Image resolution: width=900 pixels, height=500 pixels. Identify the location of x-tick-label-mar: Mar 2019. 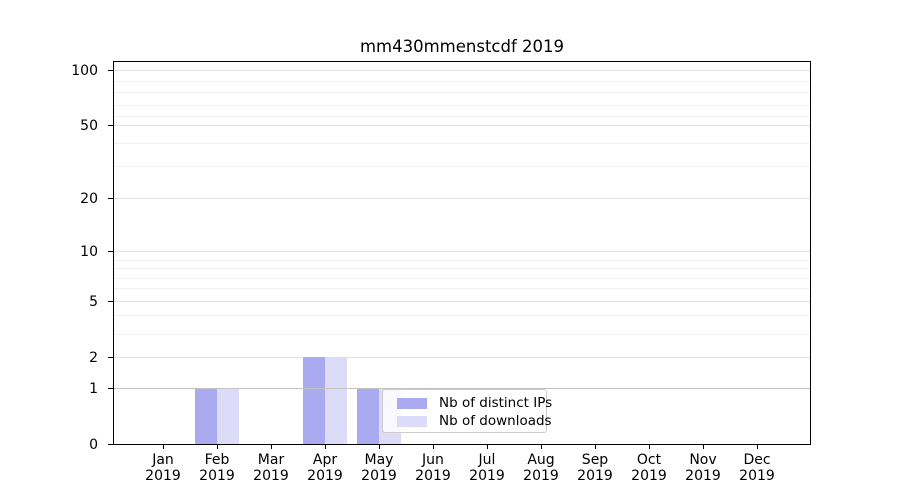
(271, 468).